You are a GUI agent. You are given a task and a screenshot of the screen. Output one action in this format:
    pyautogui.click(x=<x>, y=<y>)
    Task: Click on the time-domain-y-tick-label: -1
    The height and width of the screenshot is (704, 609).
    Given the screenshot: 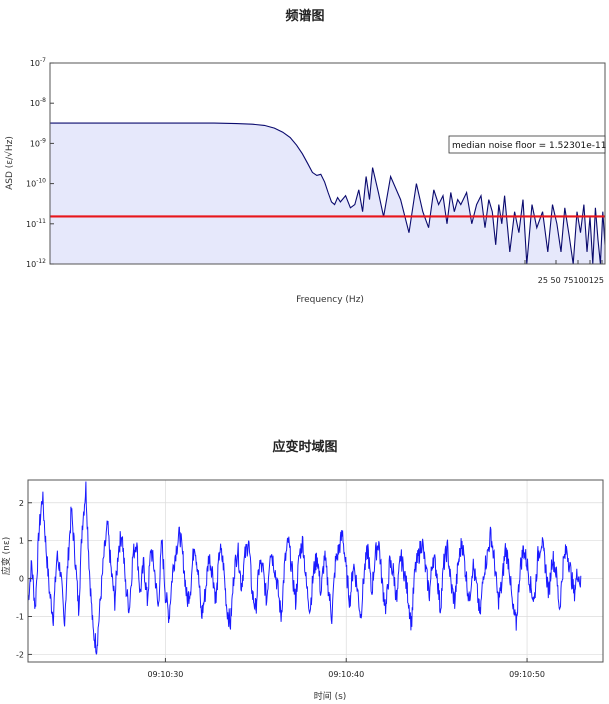 What is the action you would take?
    pyautogui.click(x=20, y=617)
    